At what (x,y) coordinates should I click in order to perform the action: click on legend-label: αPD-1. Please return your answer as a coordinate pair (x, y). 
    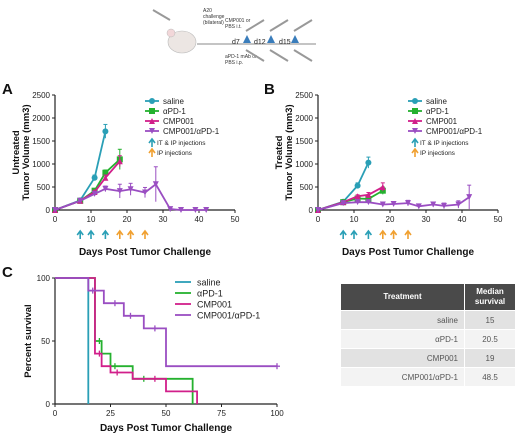
    Looking at the image, I should click on (437, 111).